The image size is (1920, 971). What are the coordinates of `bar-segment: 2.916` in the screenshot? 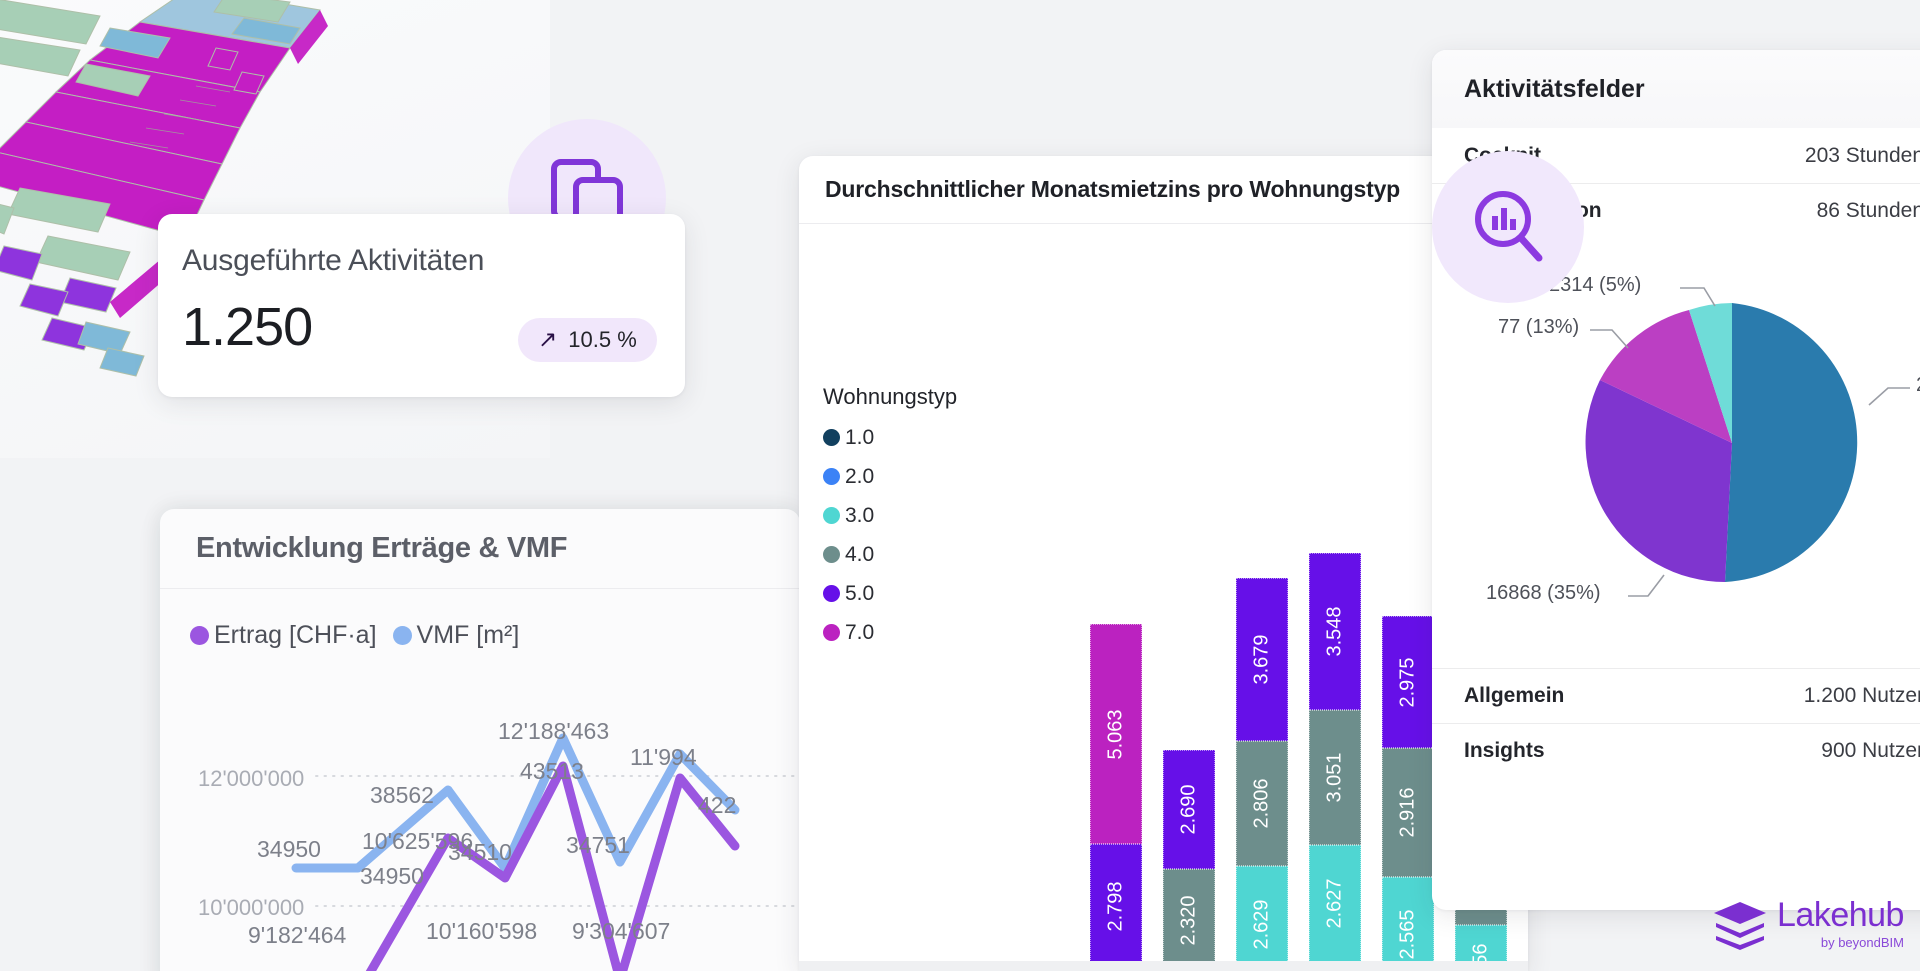 It's located at (1408, 812).